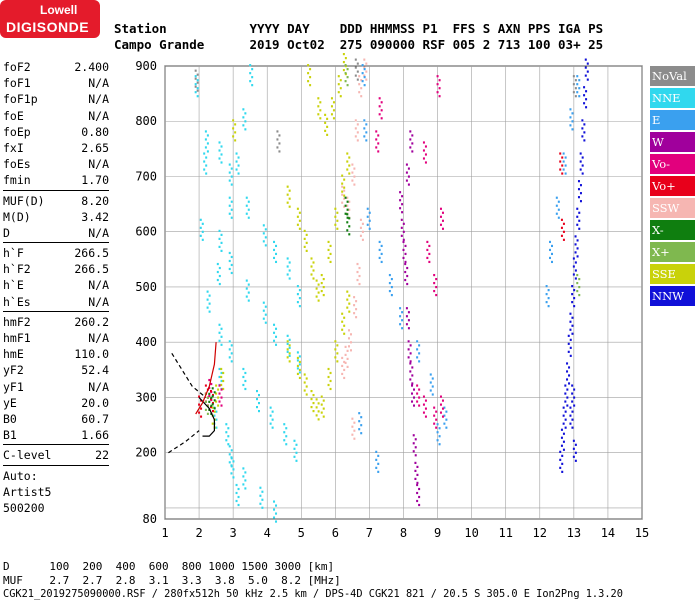  What do you see at coordinates (608, 533) in the screenshot?
I see `x-tick-label: 14` at bounding box center [608, 533].